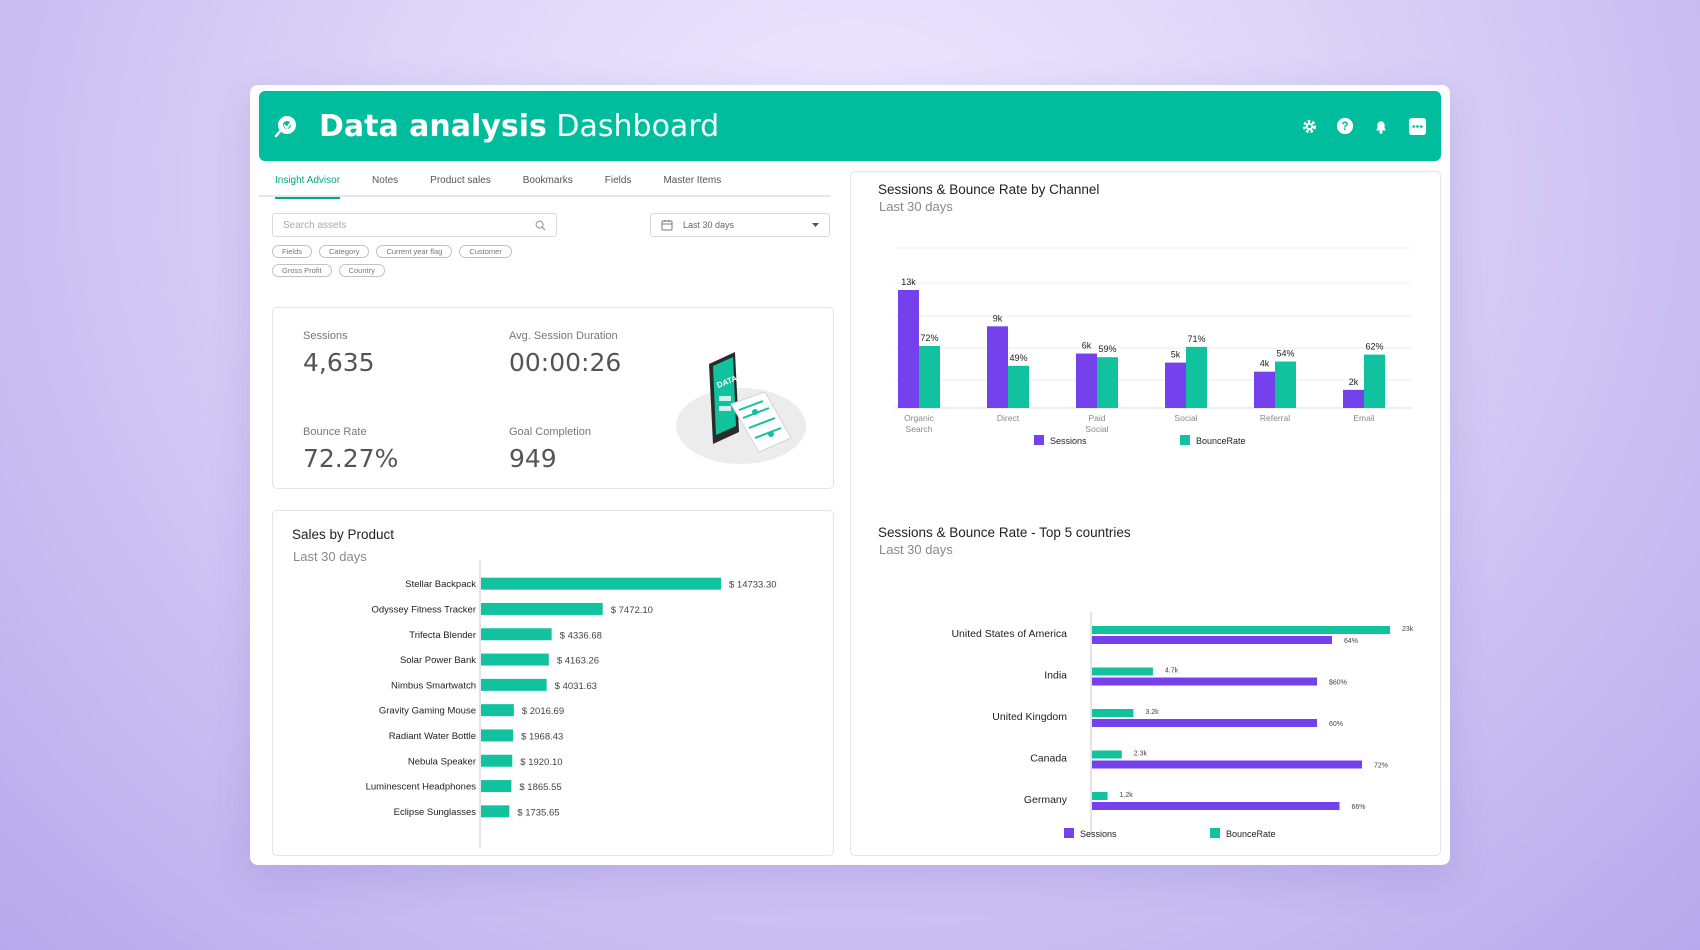  Describe the element at coordinates (460, 180) in the screenshot. I see `tab-product-sales: Product sales` at that location.